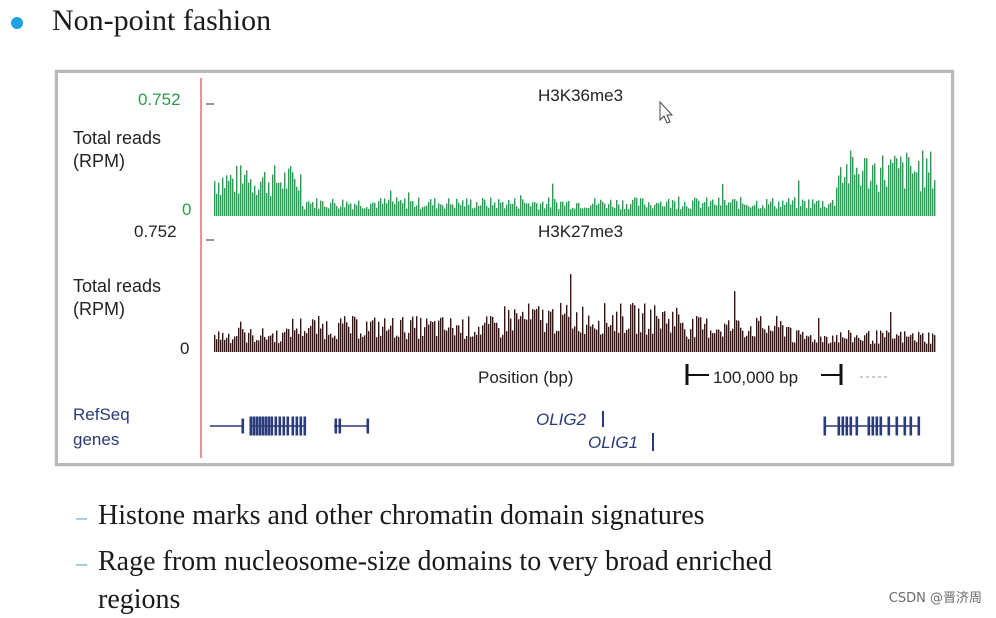 The height and width of the screenshot is (618, 996). Describe the element at coordinates (139, 599) in the screenshot. I see `sub-bullet-2-cont-text: regions` at that location.